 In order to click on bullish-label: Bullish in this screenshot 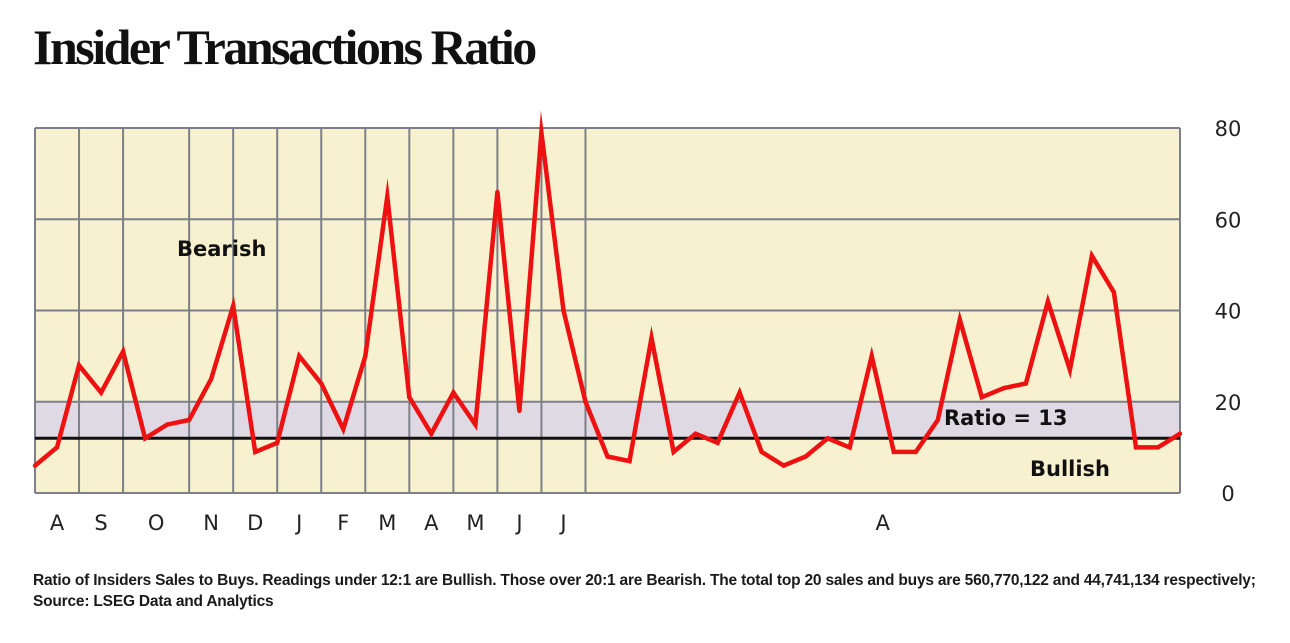, I will do `click(1070, 469)`.